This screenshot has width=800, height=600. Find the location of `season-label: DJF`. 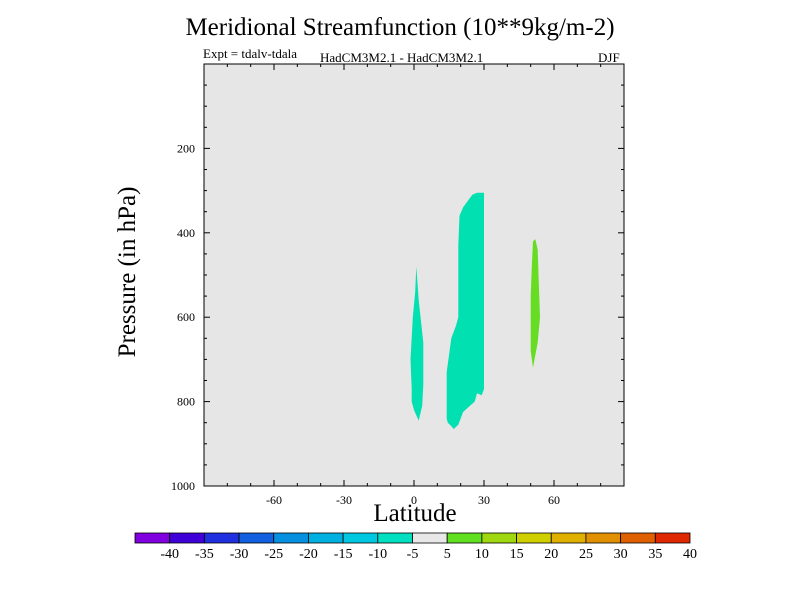

season-label: DJF is located at coordinates (609, 57).